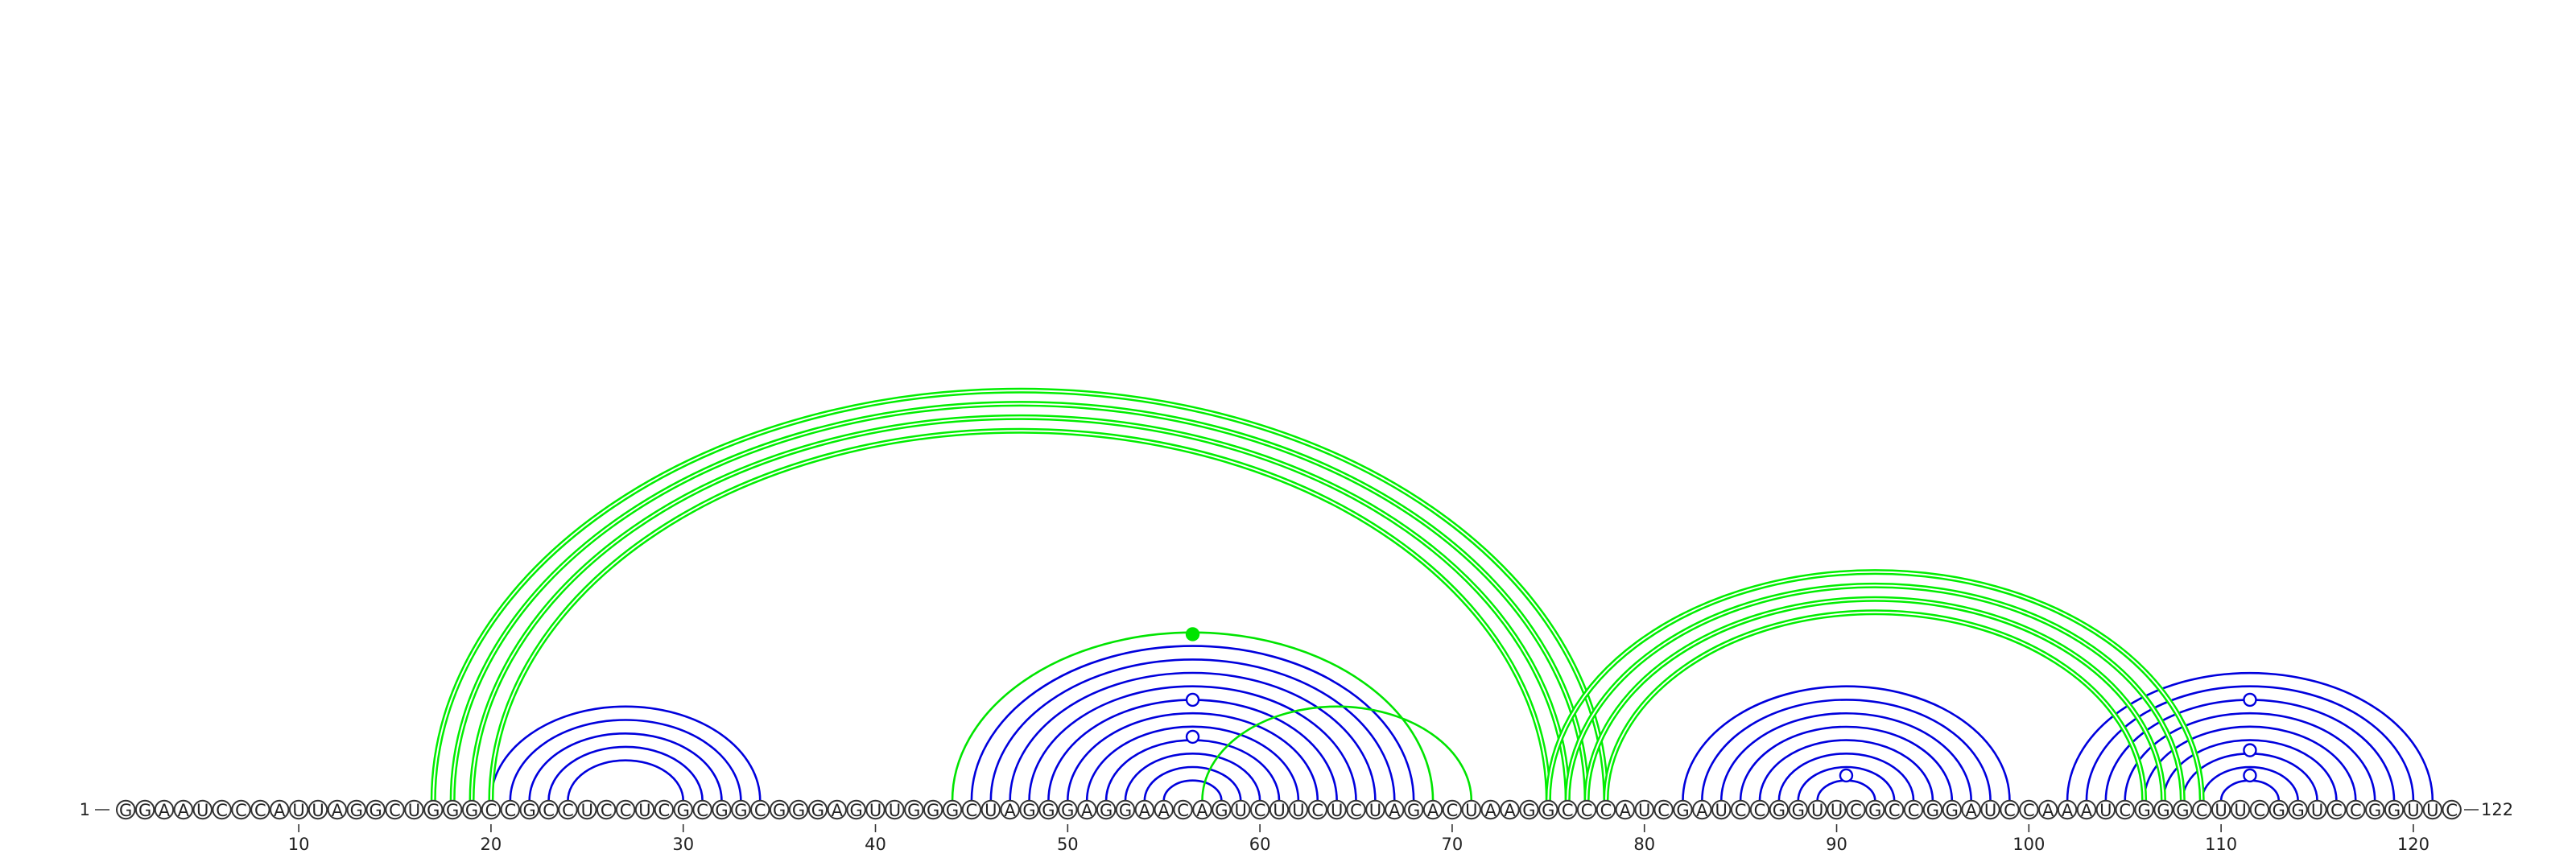 Image resolution: width=2576 pixels, height=858 pixels. Describe the element at coordinates (2221, 845) in the screenshot. I see `tick-label: 110` at that location.